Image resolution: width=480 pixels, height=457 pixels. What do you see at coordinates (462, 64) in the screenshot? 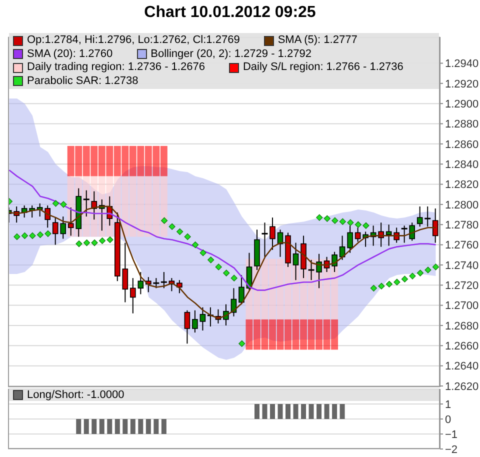
I see `y-tick-label: 1.2940` at bounding box center [462, 64].